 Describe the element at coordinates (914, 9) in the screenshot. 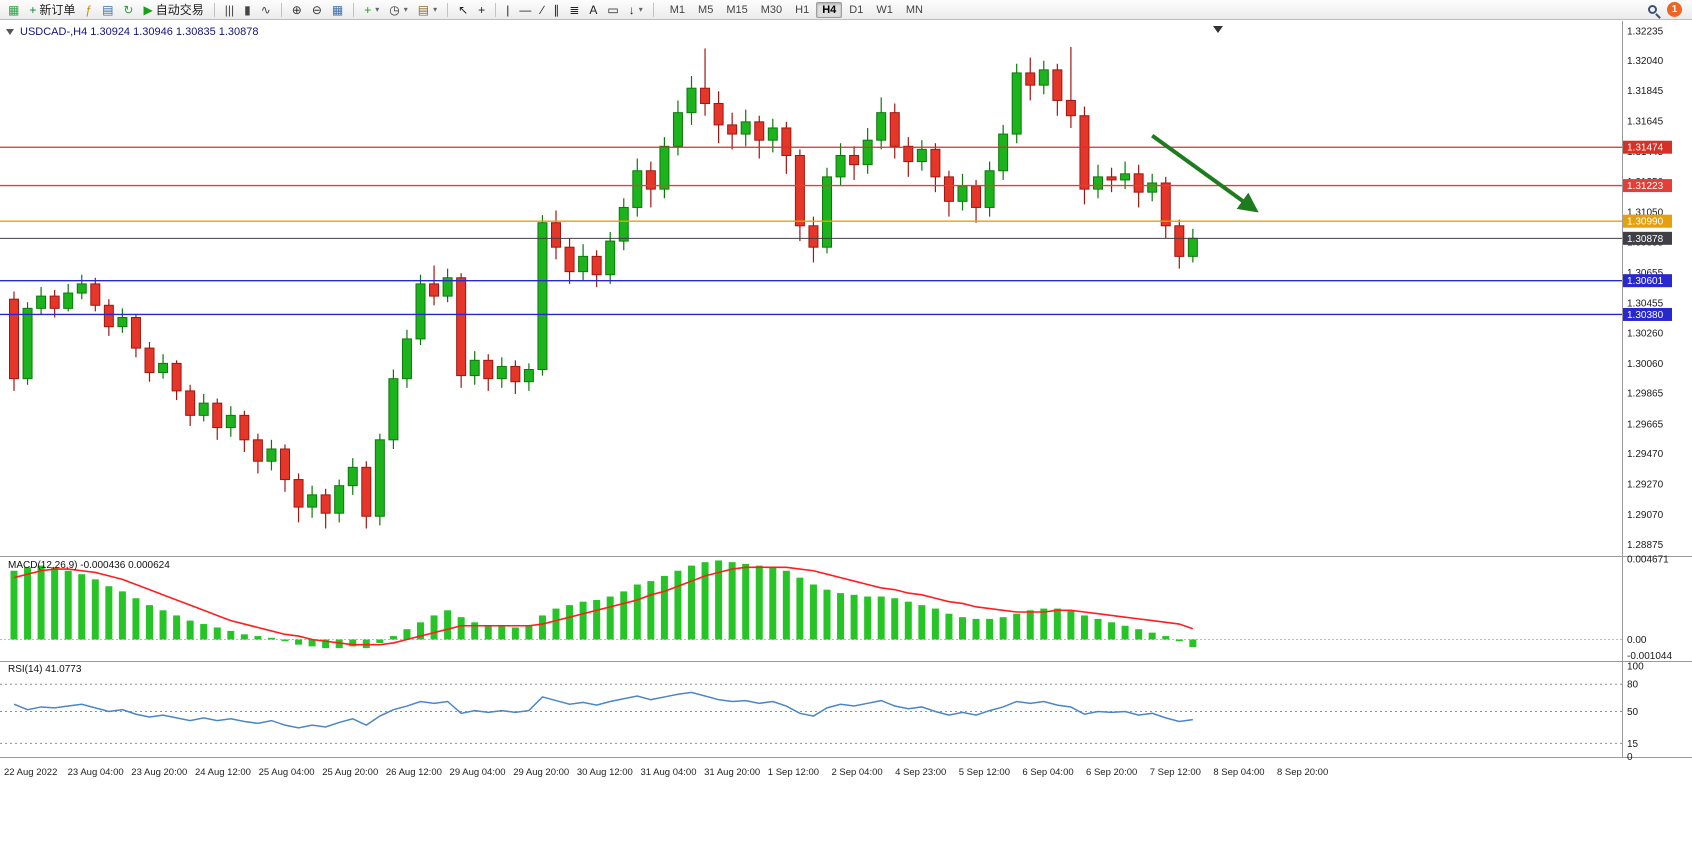

I see `timeframe-button-mn: MN` at that location.